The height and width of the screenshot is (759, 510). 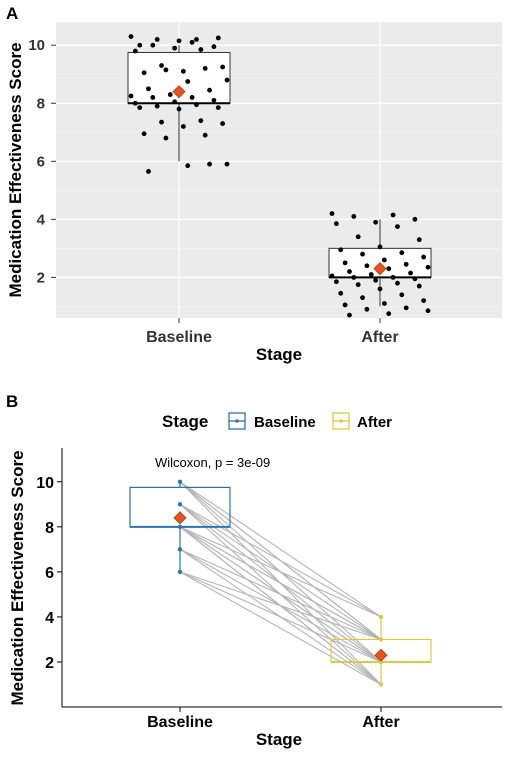 I want to click on panel-a-means, so click(x=279, y=180).